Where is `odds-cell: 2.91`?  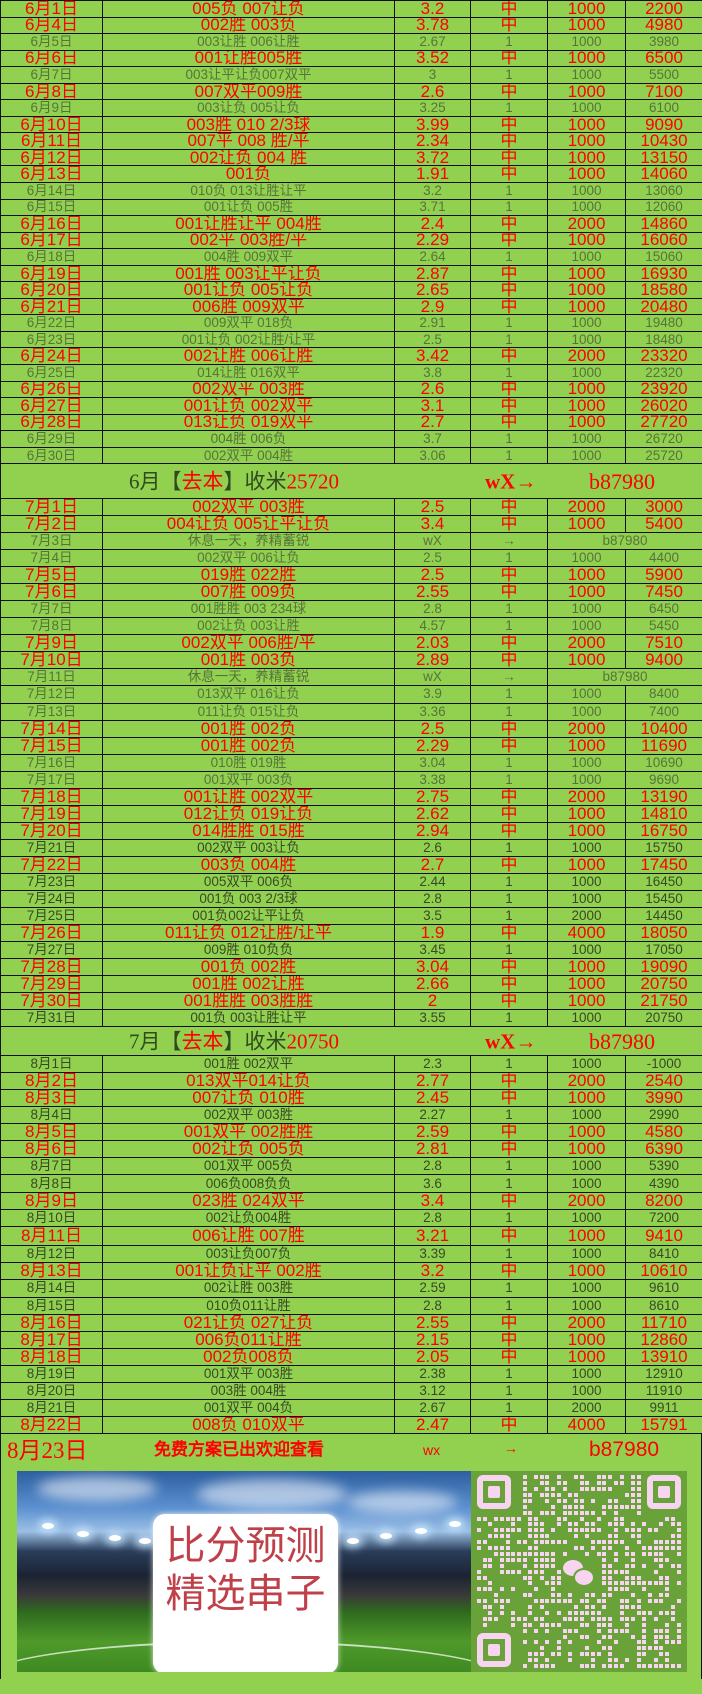
odds-cell: 2.91 is located at coordinates (432, 323).